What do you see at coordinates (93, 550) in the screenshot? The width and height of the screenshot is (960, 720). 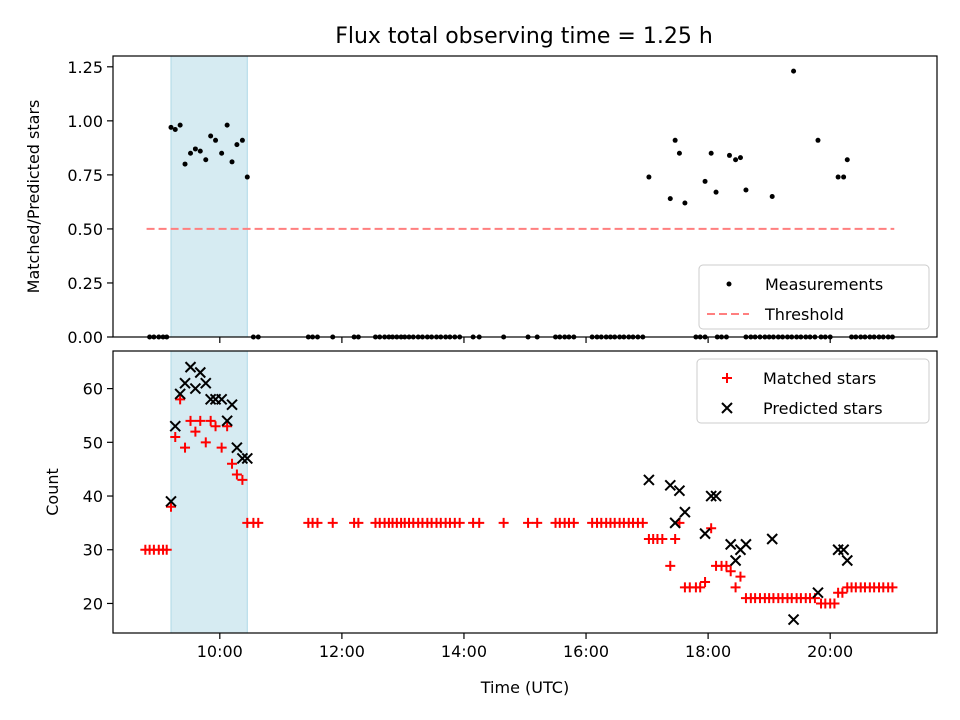 I see `y-tick-label: 30` at bounding box center [93, 550].